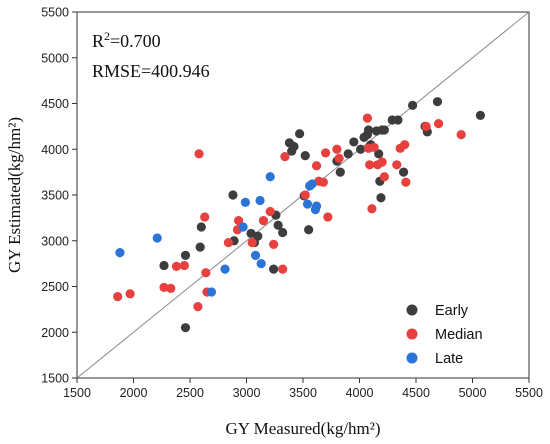 The image size is (550, 444). What do you see at coordinates (77, 393) in the screenshot?
I see `x-tick-label: 1500` at bounding box center [77, 393].